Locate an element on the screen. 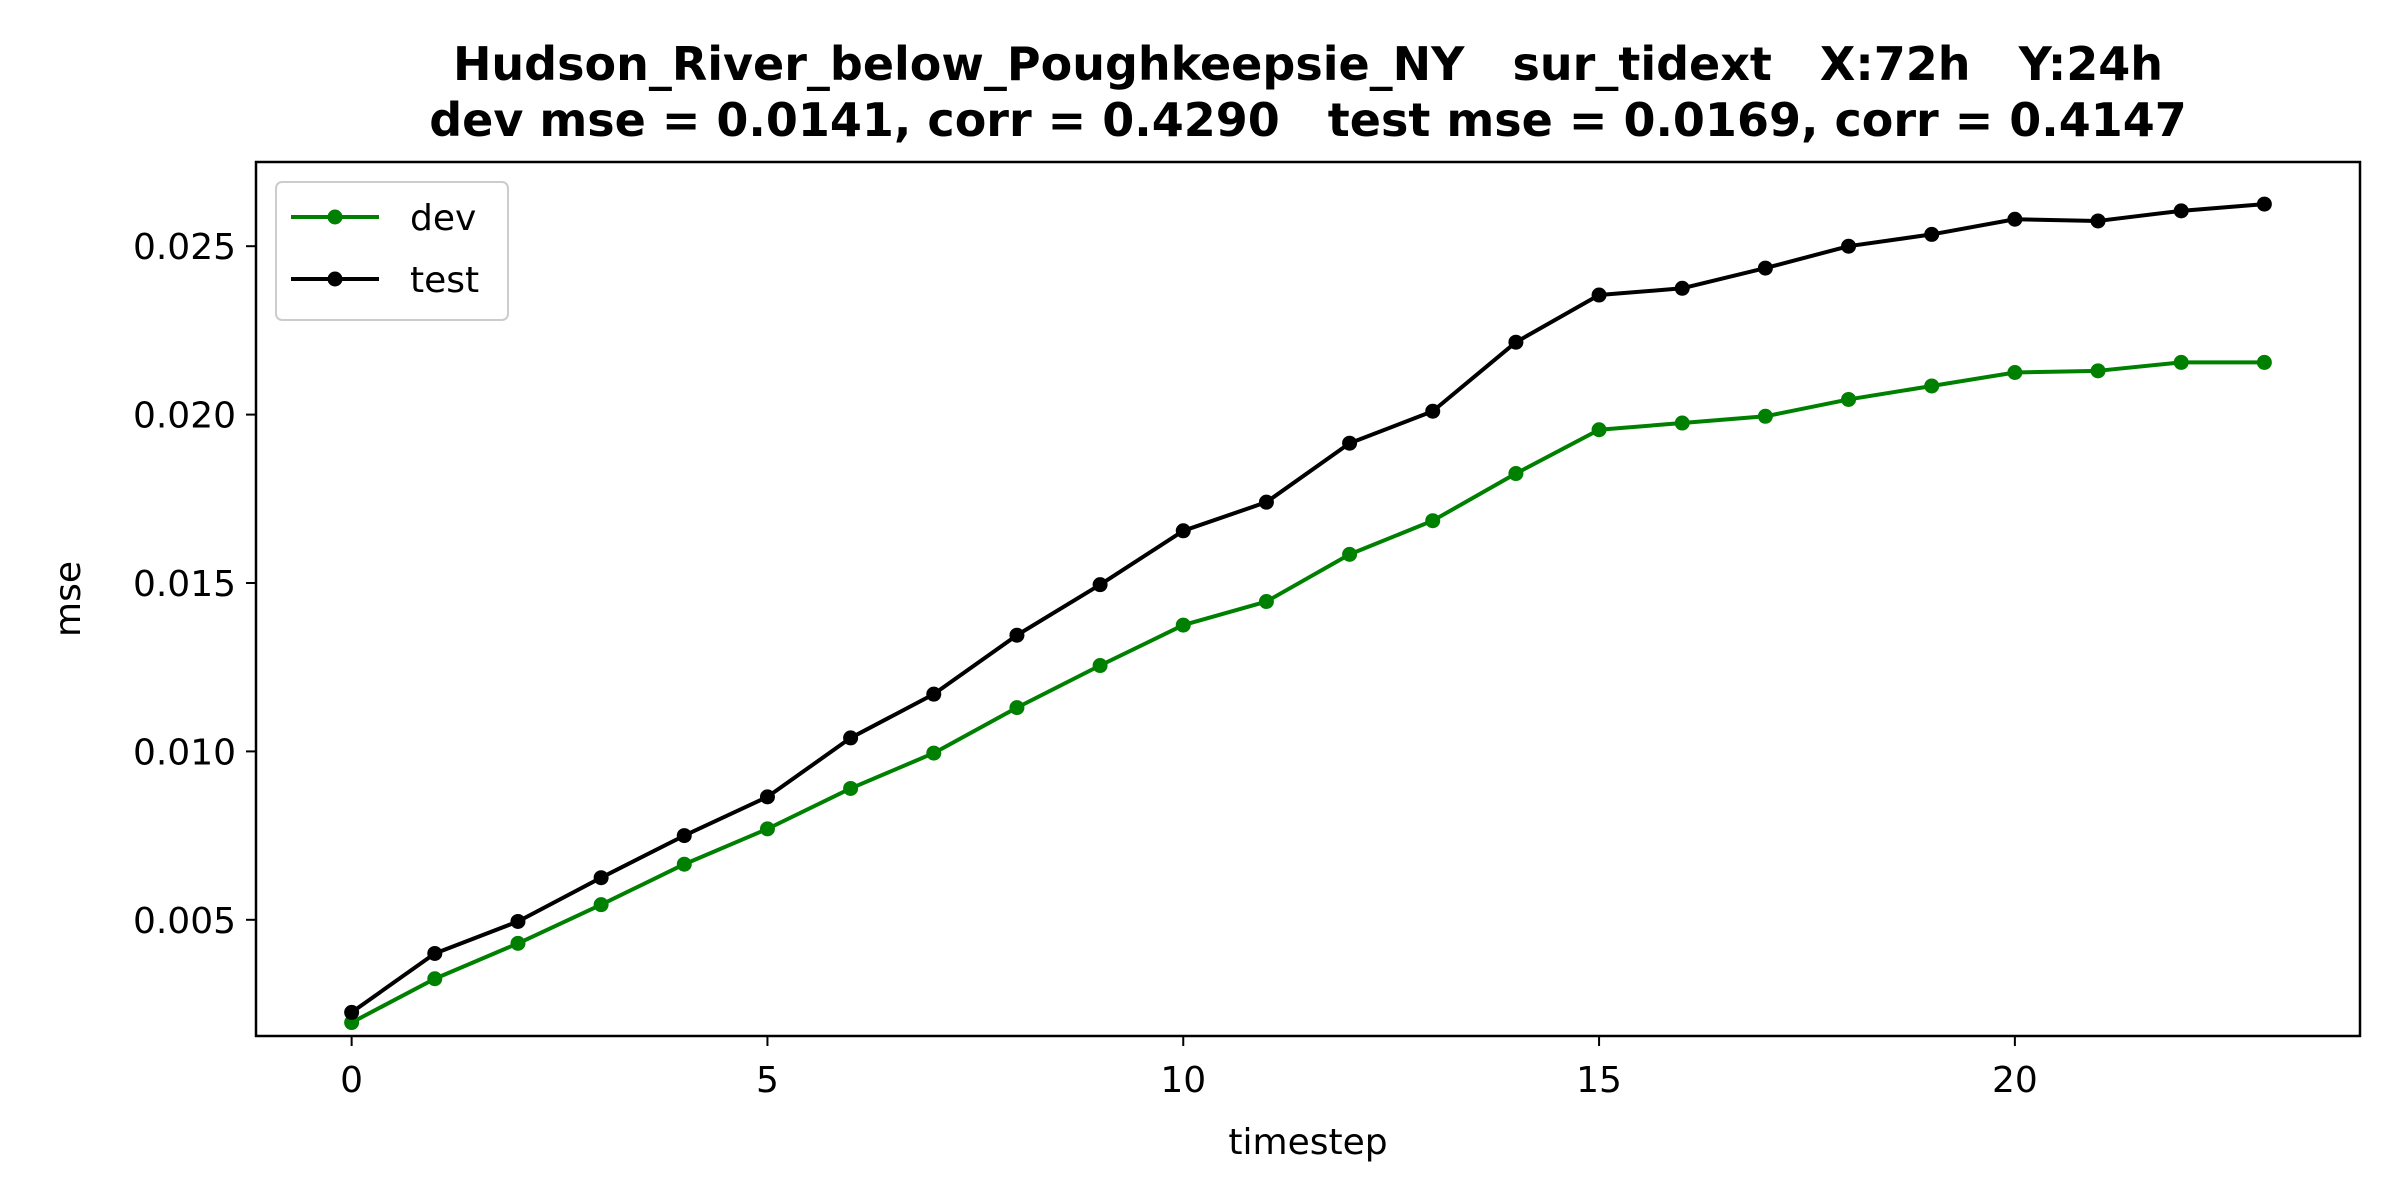 This screenshot has width=2400, height=1200. legend-label-dev: dev is located at coordinates (443, 218).